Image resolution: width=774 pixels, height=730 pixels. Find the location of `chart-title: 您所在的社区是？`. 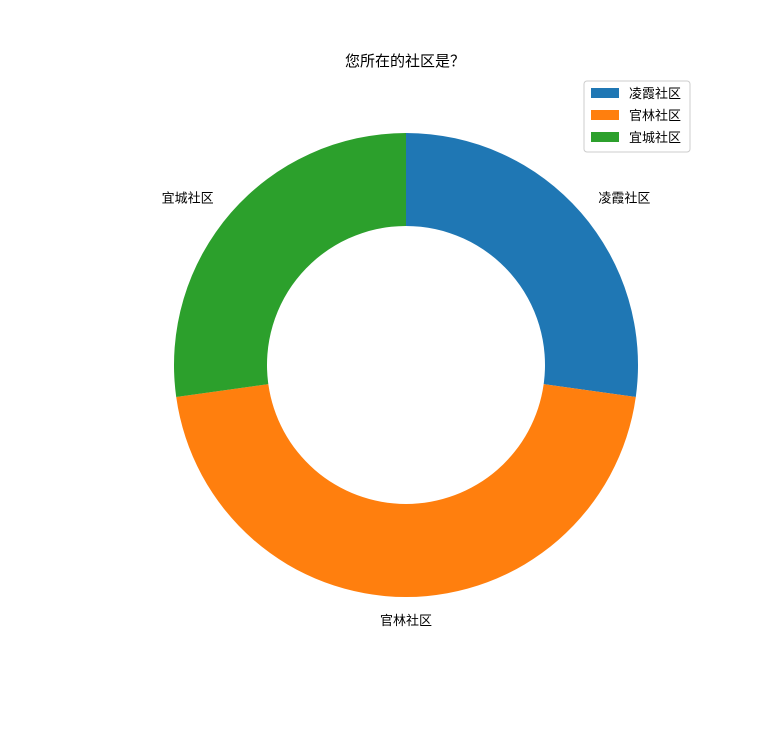

chart-title: 您所在的社区是？ is located at coordinates (405, 61).